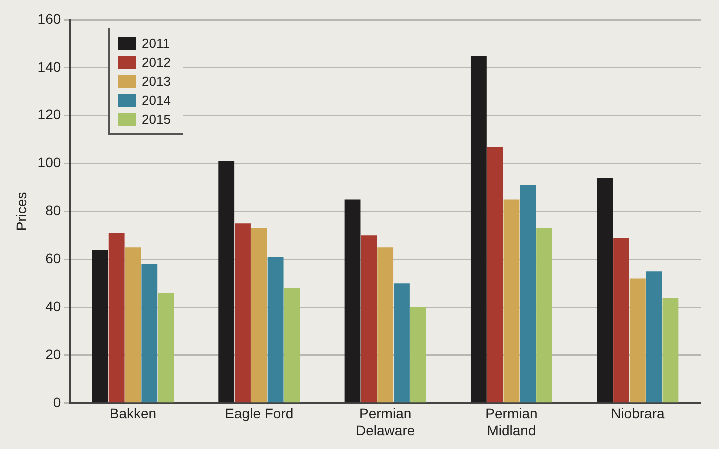  Describe the element at coordinates (50, 162) in the screenshot. I see `y-tick-label: 100` at that location.